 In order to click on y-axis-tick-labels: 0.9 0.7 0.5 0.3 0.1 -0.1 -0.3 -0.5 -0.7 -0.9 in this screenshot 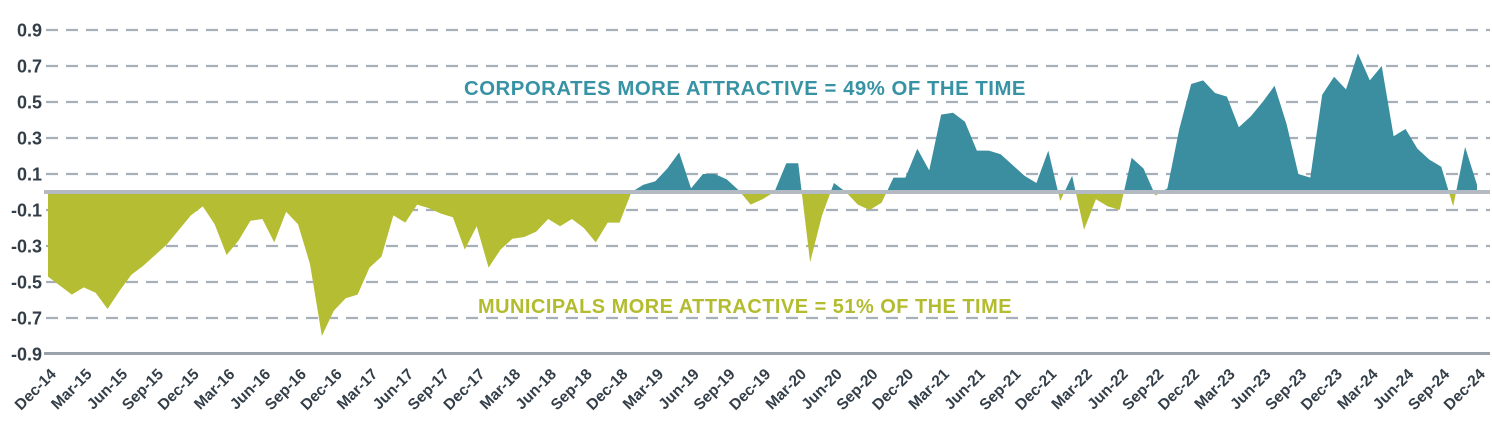, I will do `click(26, 193)`.